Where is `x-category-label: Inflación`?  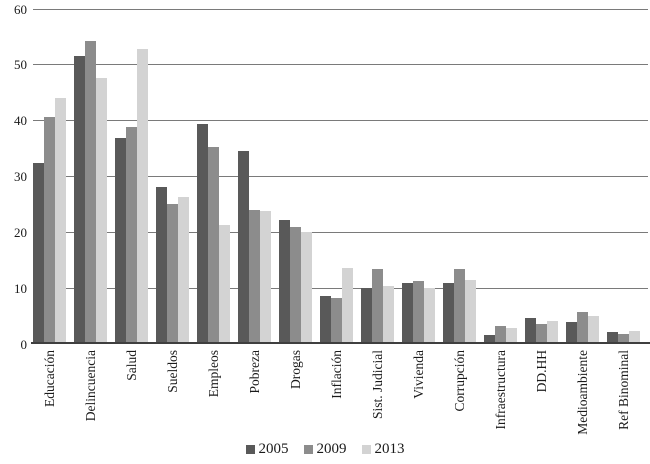
x-category-label: Inflación is located at coordinates (336, 374).